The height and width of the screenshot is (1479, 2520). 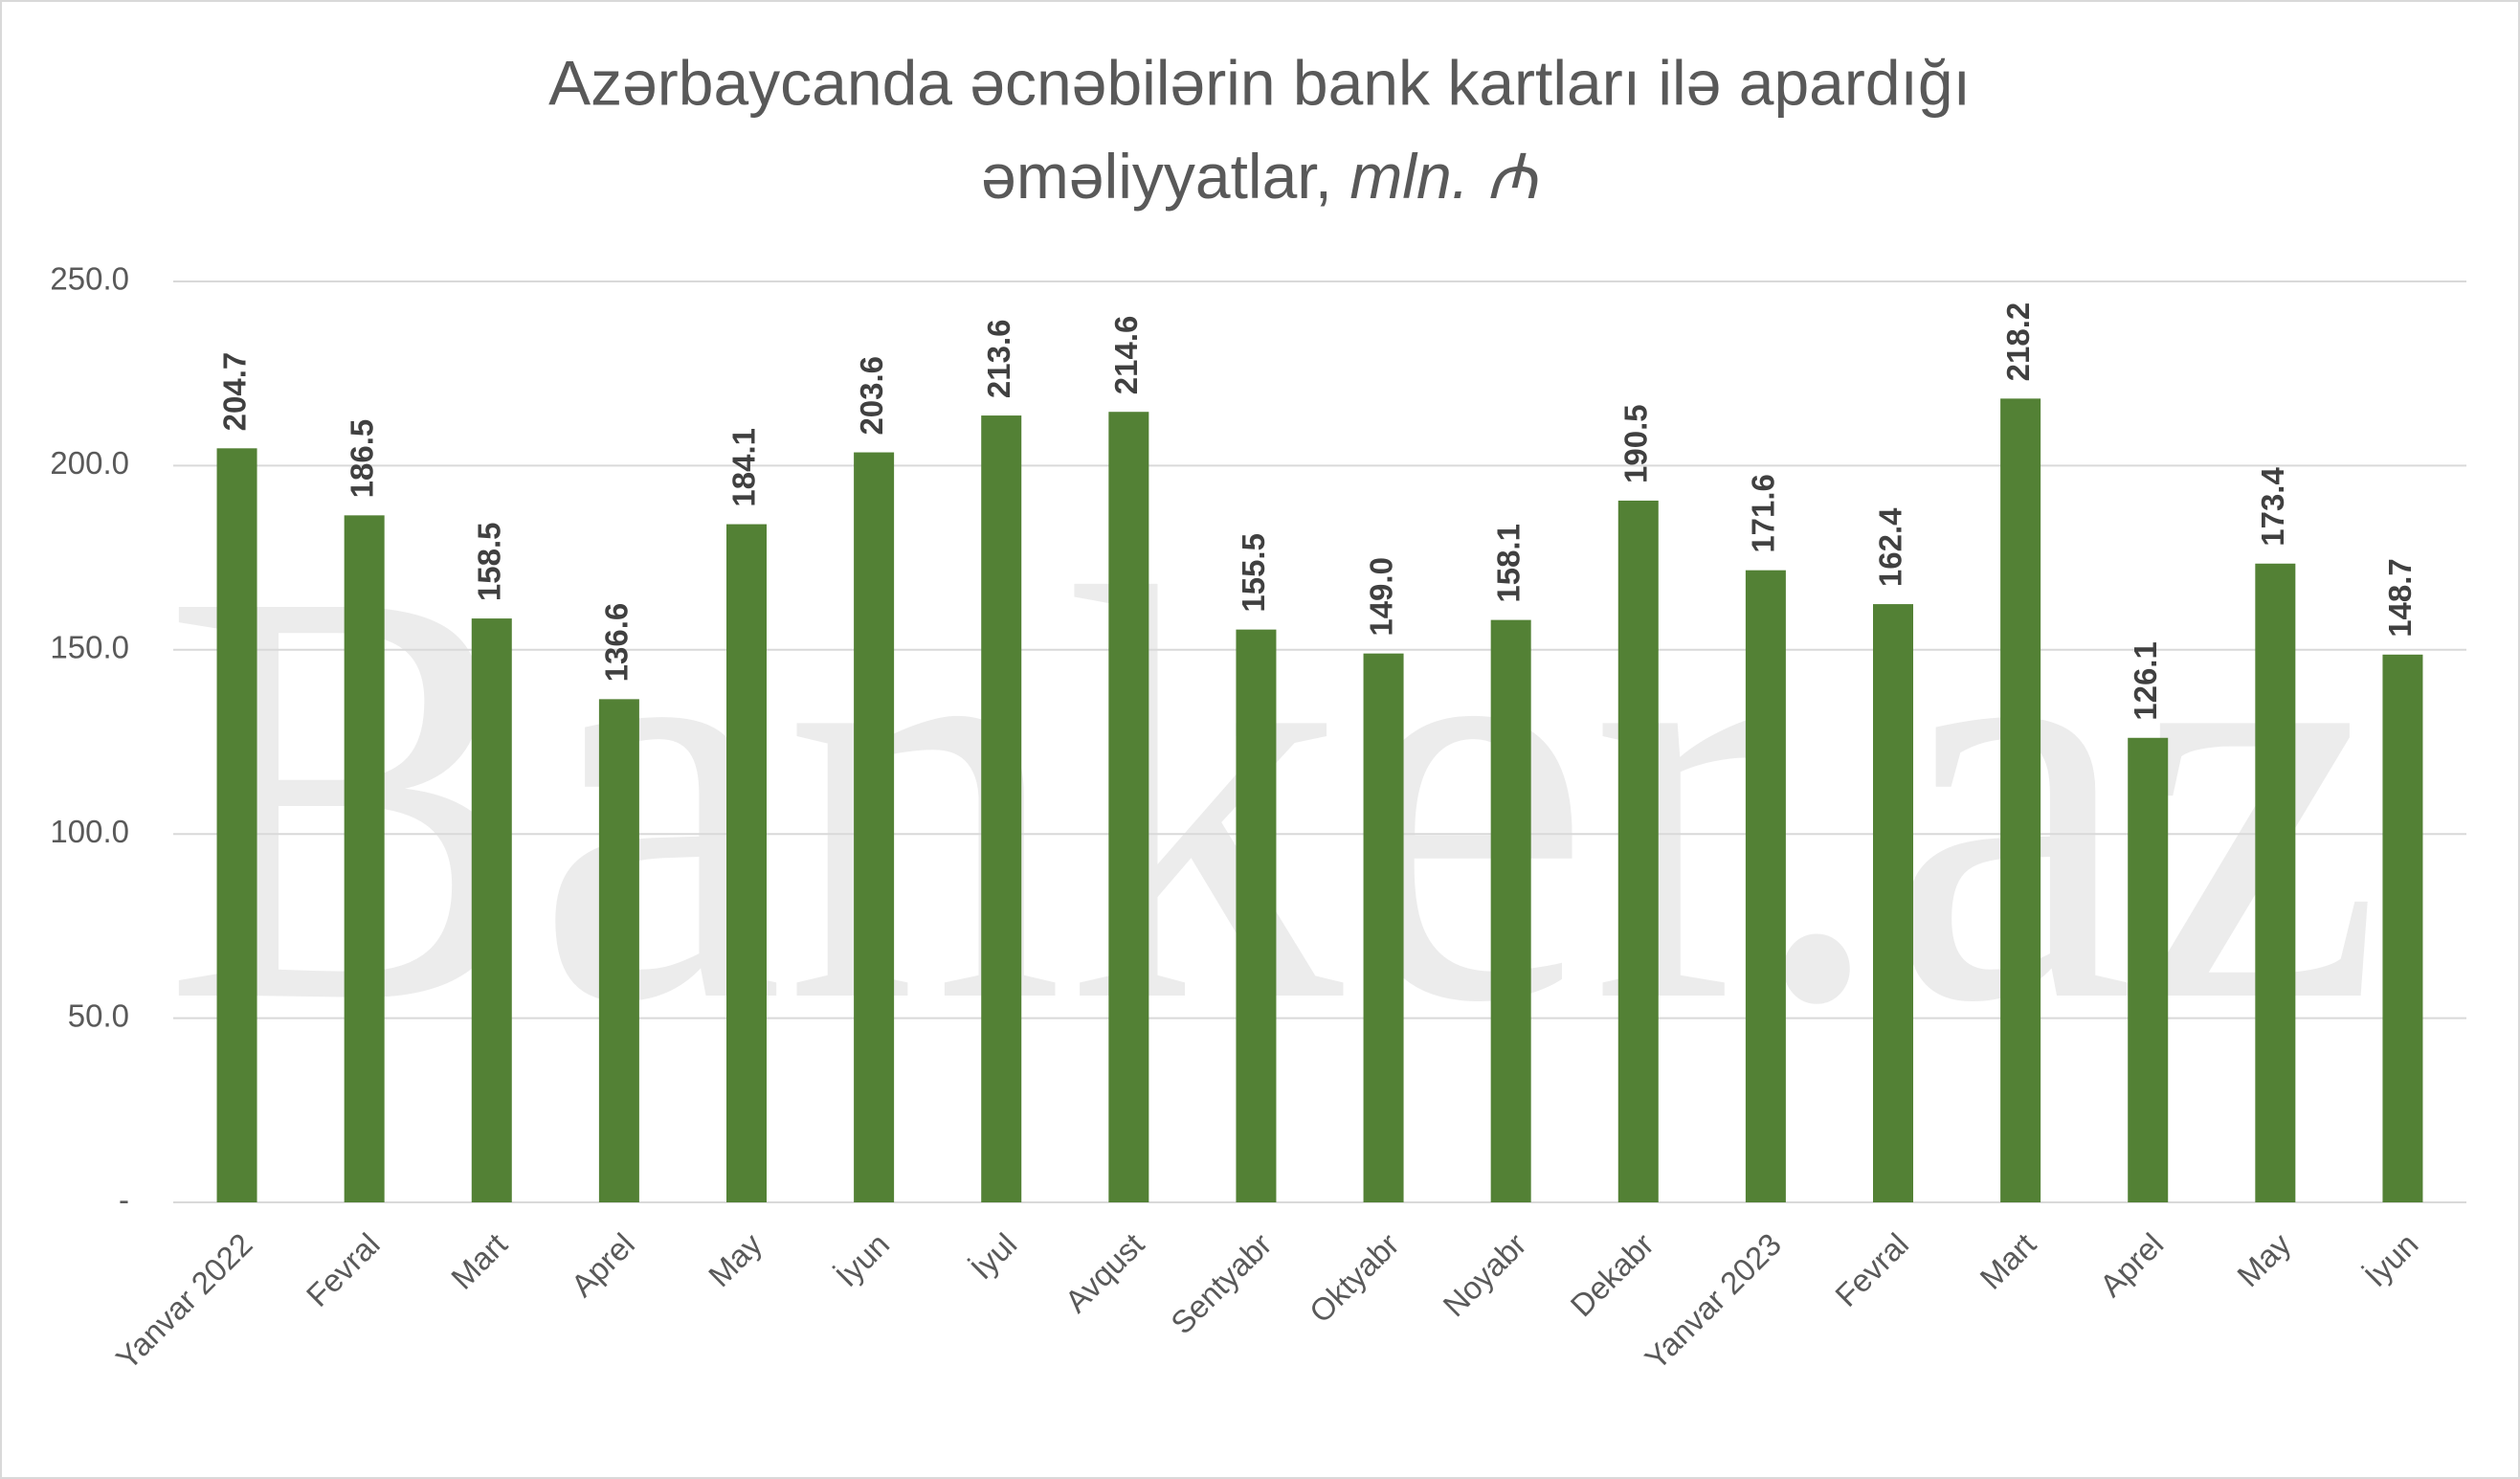 What do you see at coordinates (1763, 513) in the screenshot?
I see `data-label: 171.6` at bounding box center [1763, 513].